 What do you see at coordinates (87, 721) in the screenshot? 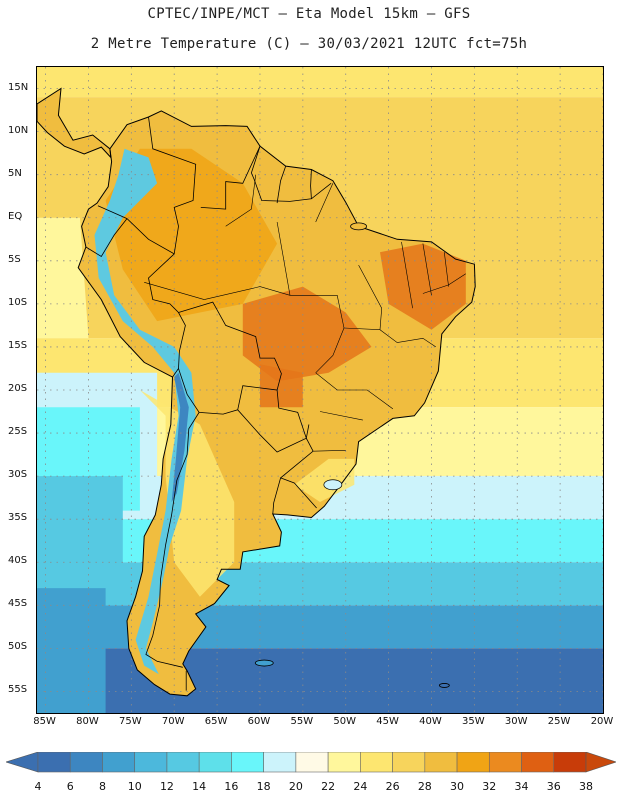
I see `longitude-label: 80W` at bounding box center [87, 721].